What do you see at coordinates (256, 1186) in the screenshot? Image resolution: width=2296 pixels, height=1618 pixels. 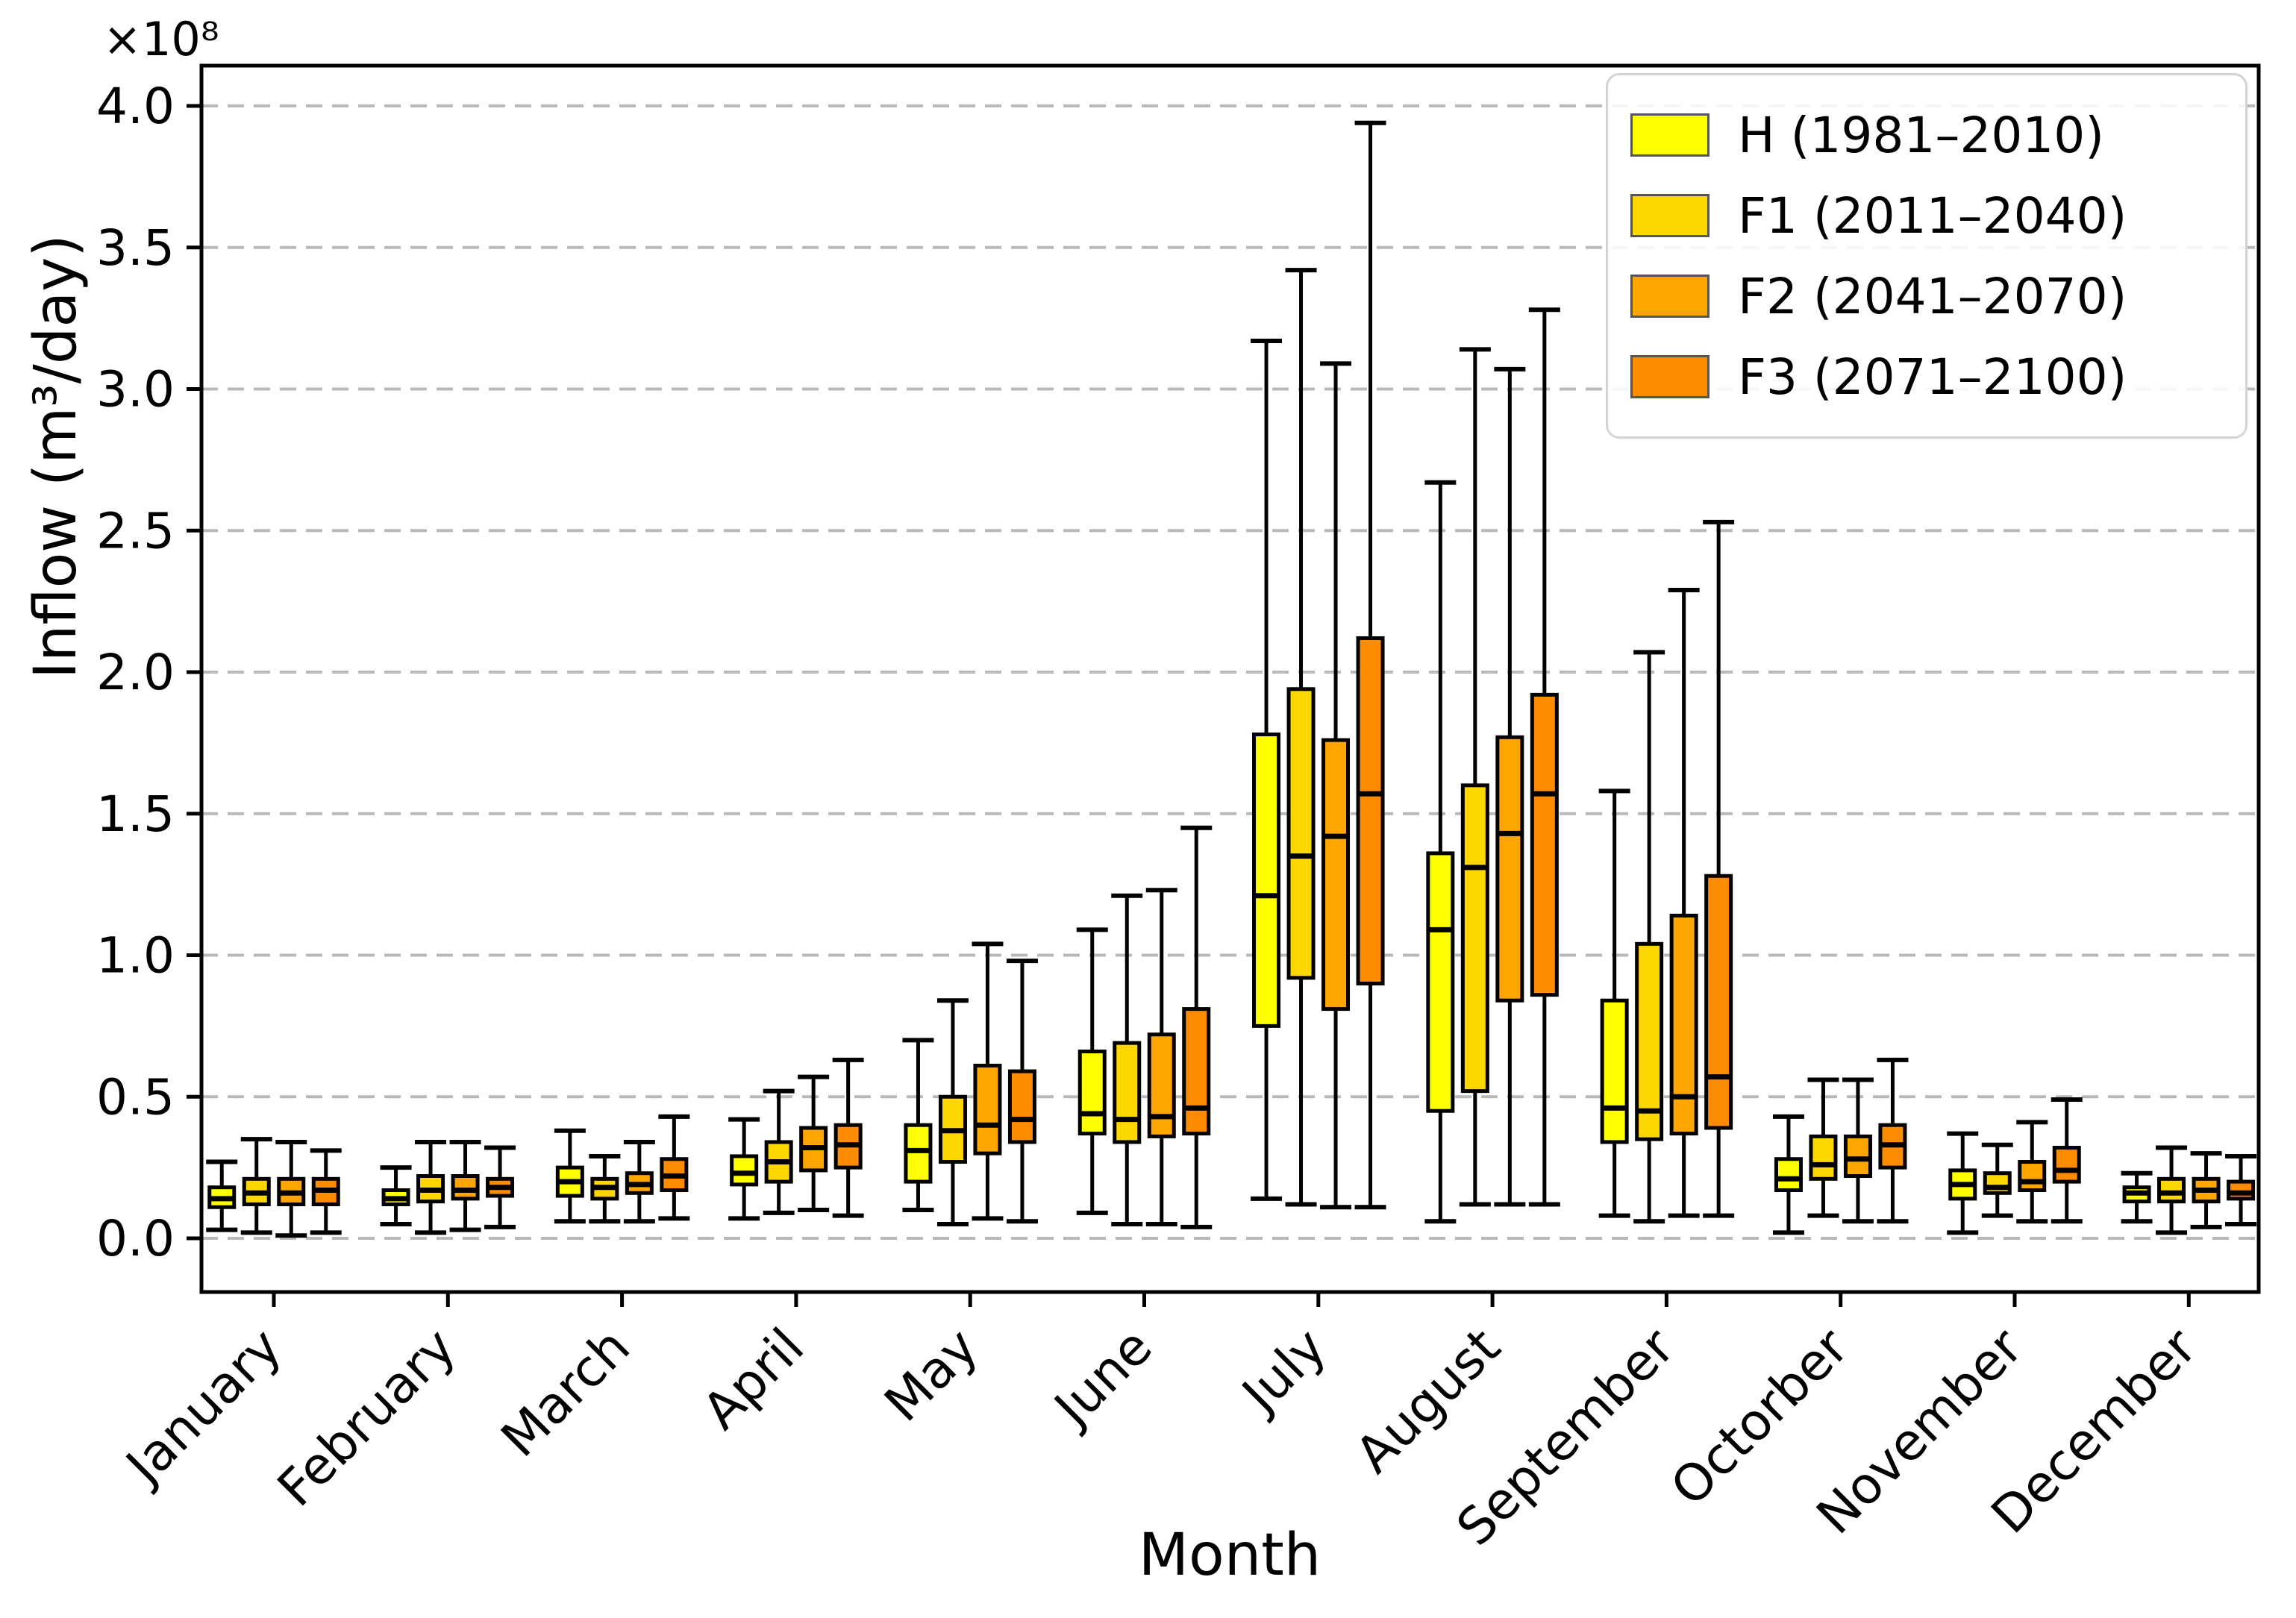 I see `box-january-f1` at bounding box center [256, 1186].